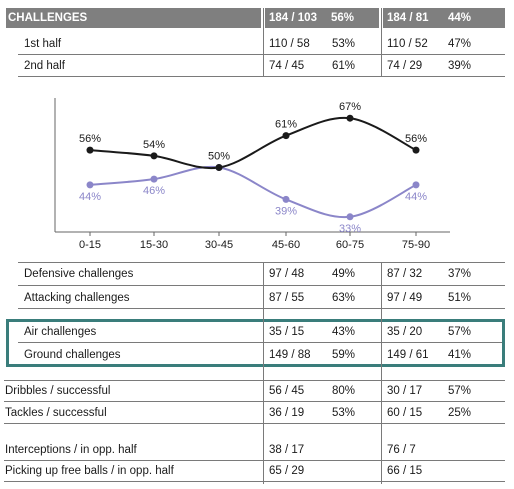  I want to click on header-bar-title: CHALLENGES, so click(133, 18).